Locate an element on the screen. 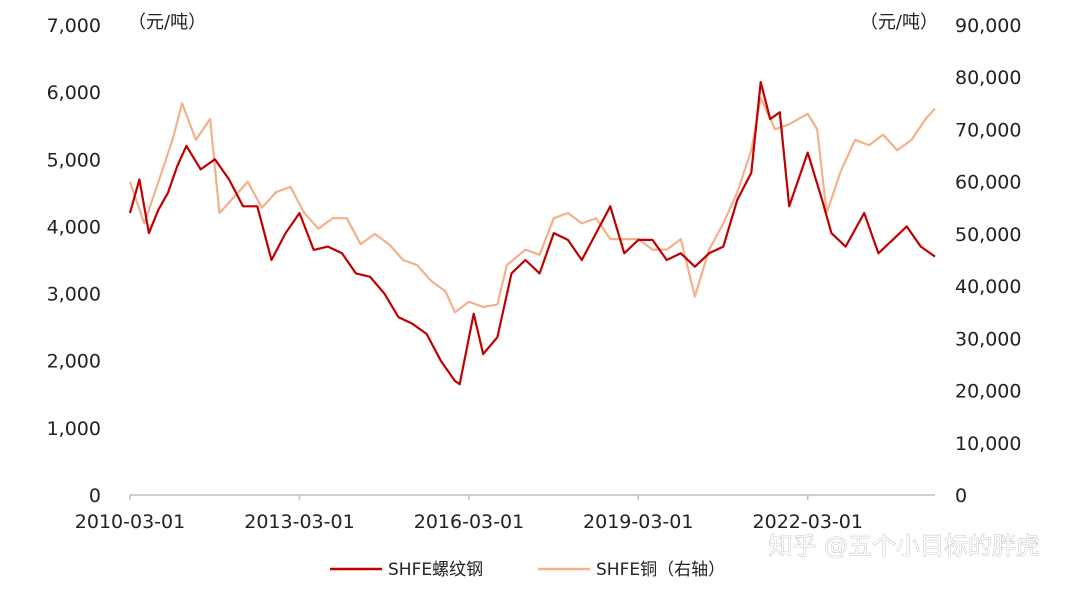  watermark: 知乎 @五个小目标的胖虎 is located at coordinates (904, 546).